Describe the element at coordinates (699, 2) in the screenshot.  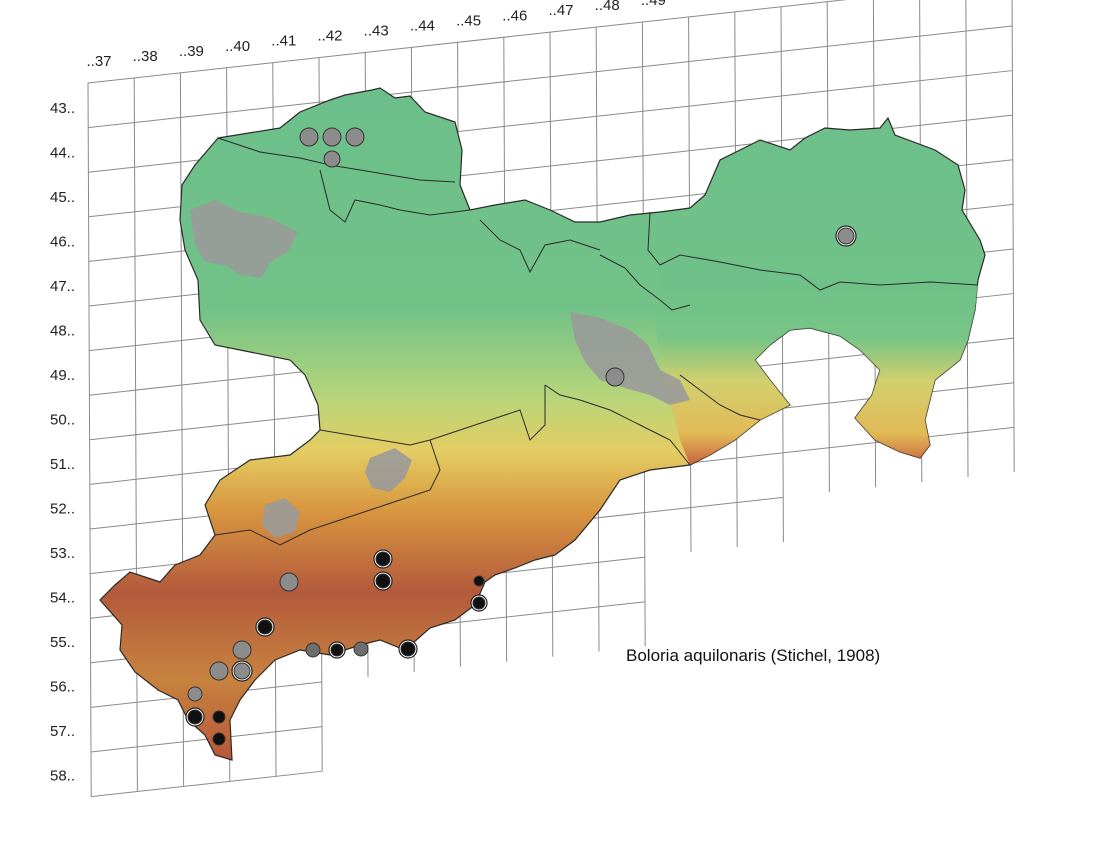
I see `column-label: ..50` at that location.